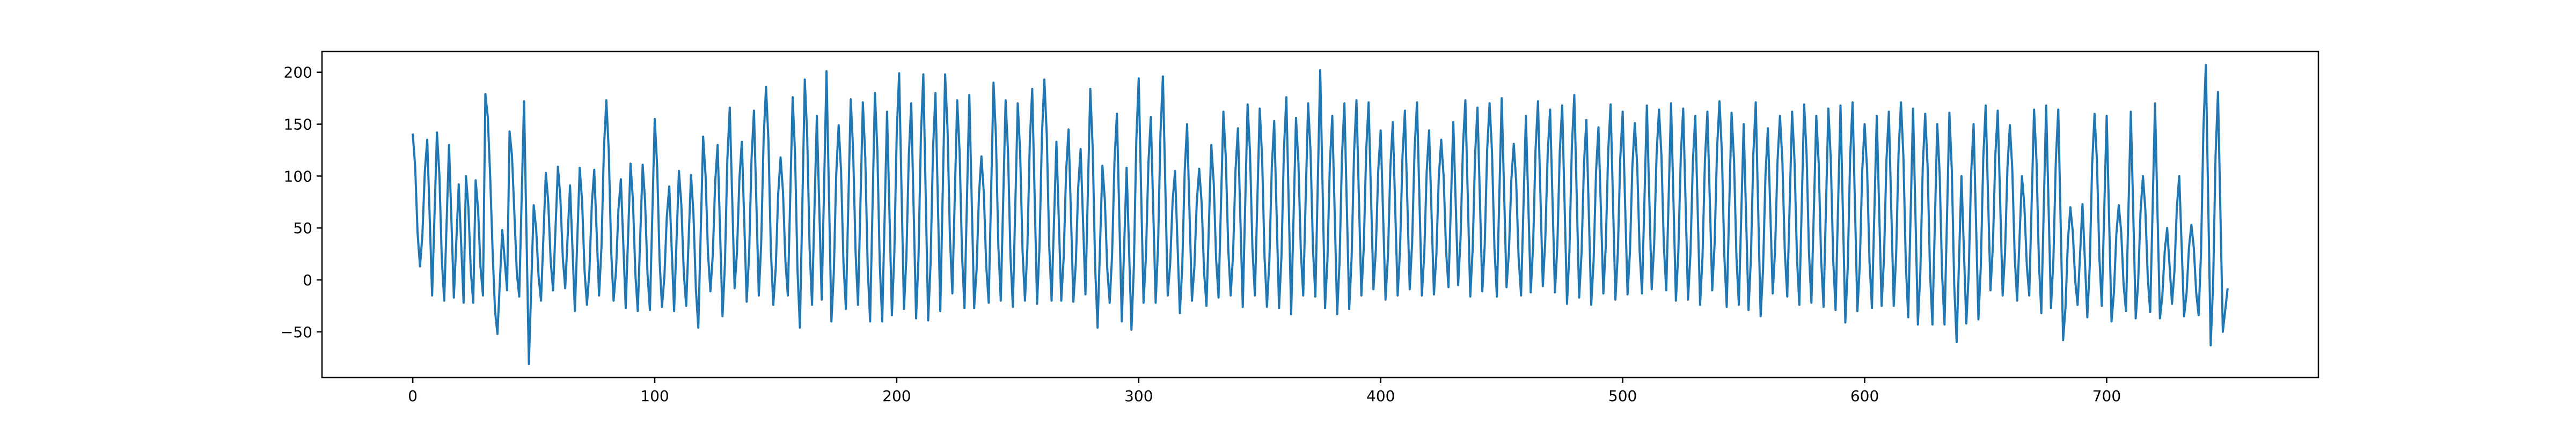 The image size is (2576, 429). What do you see at coordinates (298, 73) in the screenshot?
I see `y-tick-label: 200` at bounding box center [298, 73].